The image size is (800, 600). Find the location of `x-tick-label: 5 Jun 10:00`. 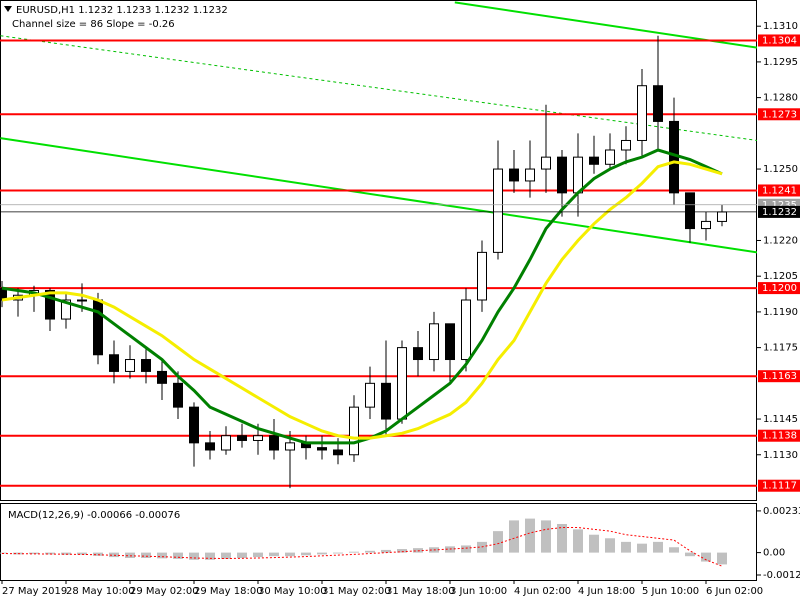

x-tick-label: 5 Jun 10:00 is located at coordinates (670, 591).